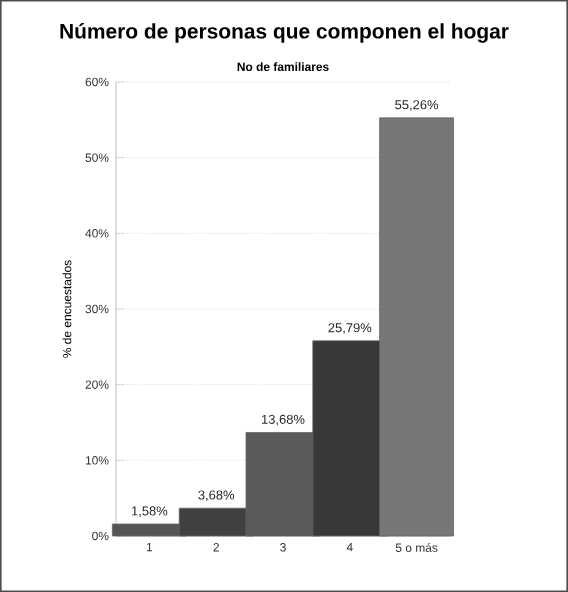 This screenshot has height=592, width=568. Describe the element at coordinates (284, 33) in the screenshot. I see `chart-title: Número de personas que componen el hogar` at that location.